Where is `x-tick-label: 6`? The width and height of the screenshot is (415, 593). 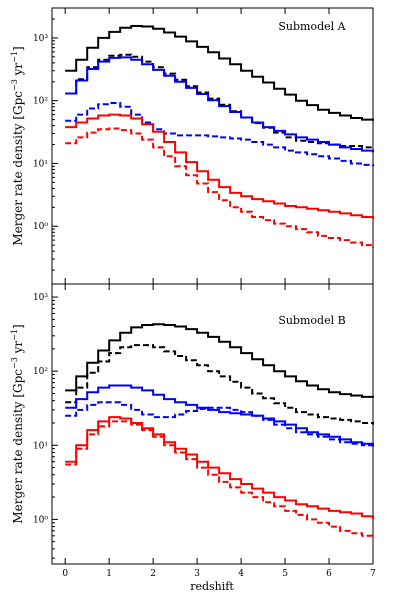
x-tick-label: 6 is located at coordinates (329, 574).